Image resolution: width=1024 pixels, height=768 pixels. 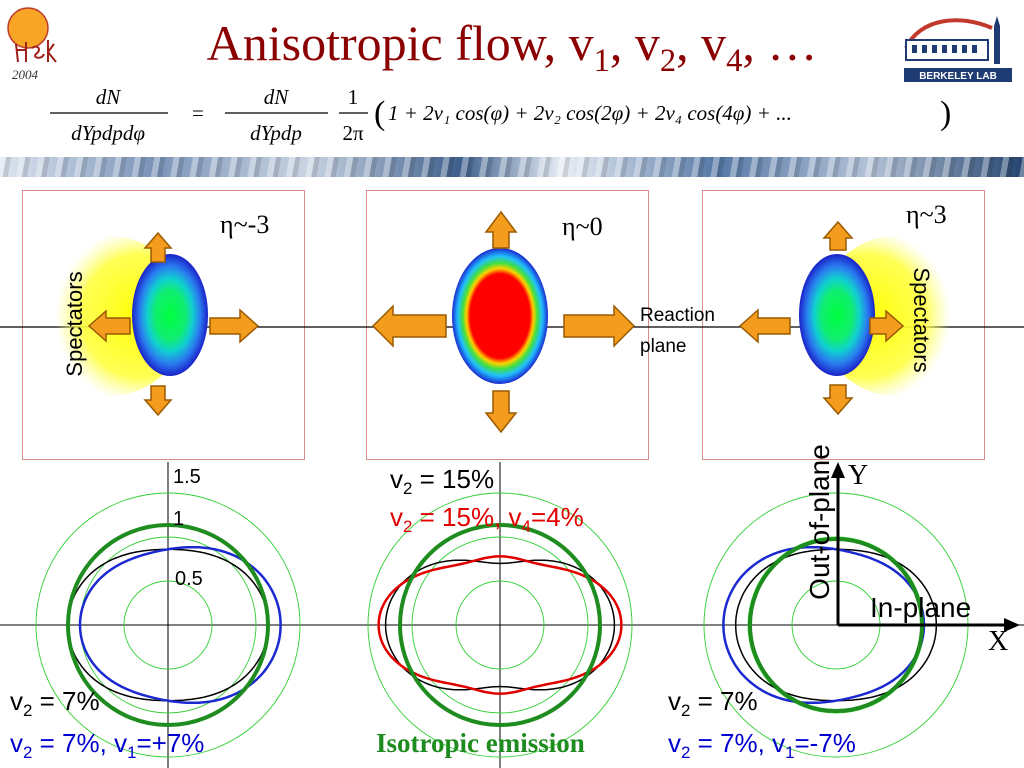 What do you see at coordinates (500, 316) in the screenshot?
I see `fireball-center` at bounding box center [500, 316].